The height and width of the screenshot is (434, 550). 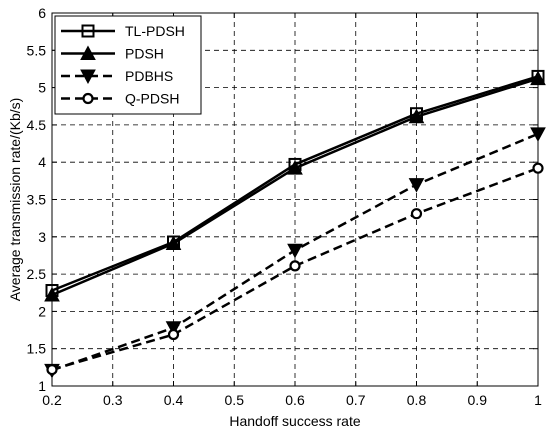 What do you see at coordinates (52, 400) in the screenshot?
I see `x-tick-label: 0.2` at bounding box center [52, 400].